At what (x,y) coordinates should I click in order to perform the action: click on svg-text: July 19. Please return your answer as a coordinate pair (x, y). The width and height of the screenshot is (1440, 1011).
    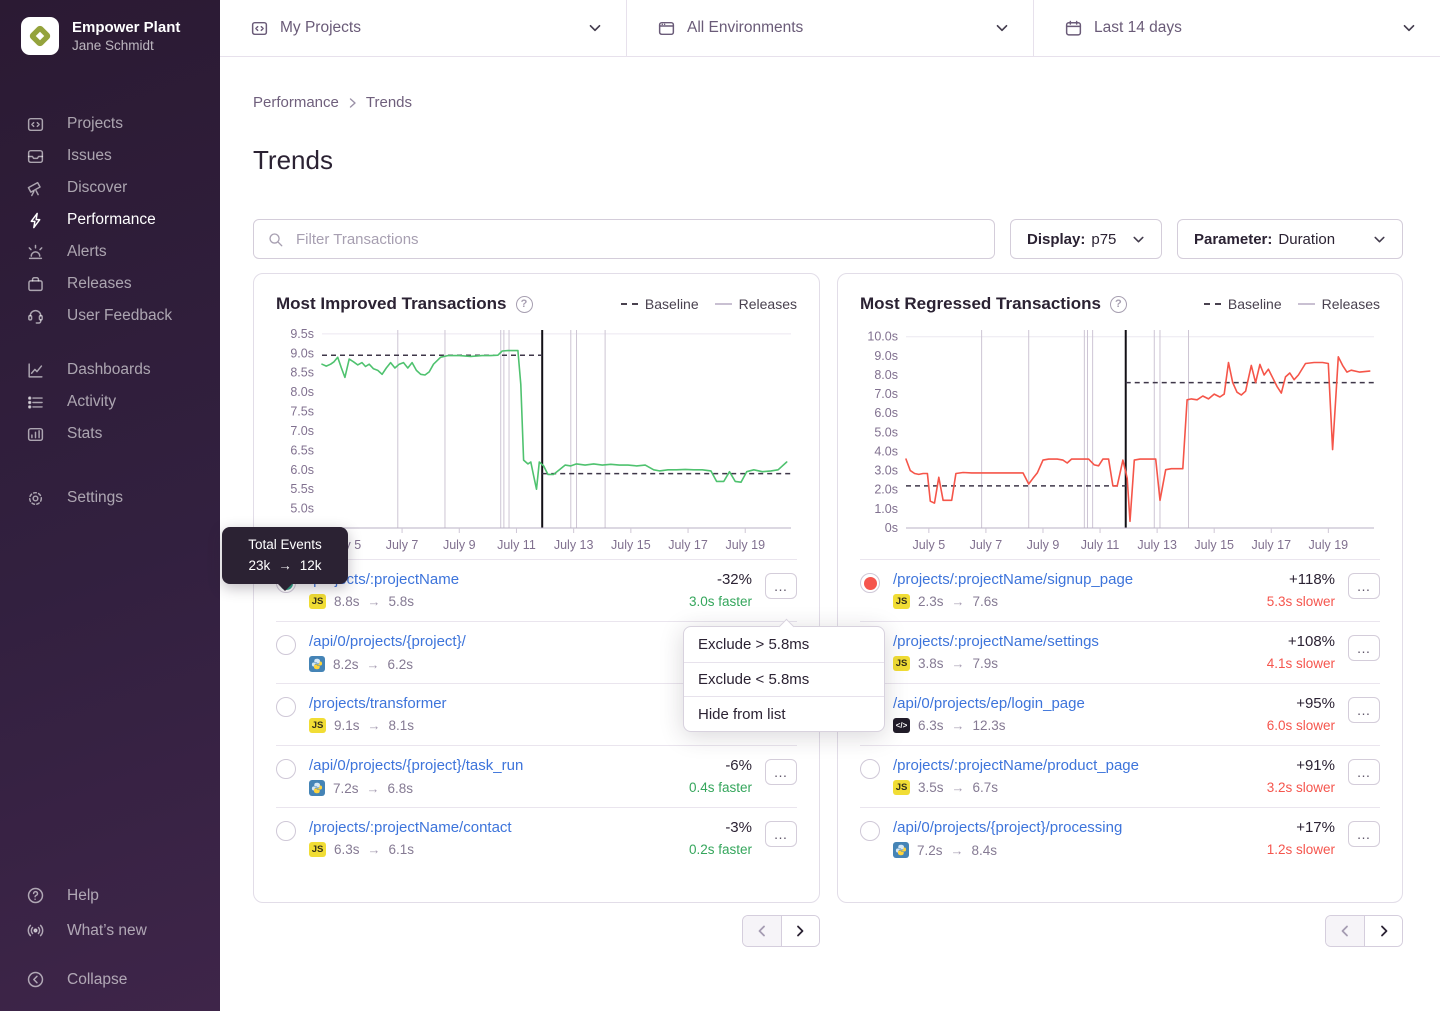
    Looking at the image, I should click on (745, 545).